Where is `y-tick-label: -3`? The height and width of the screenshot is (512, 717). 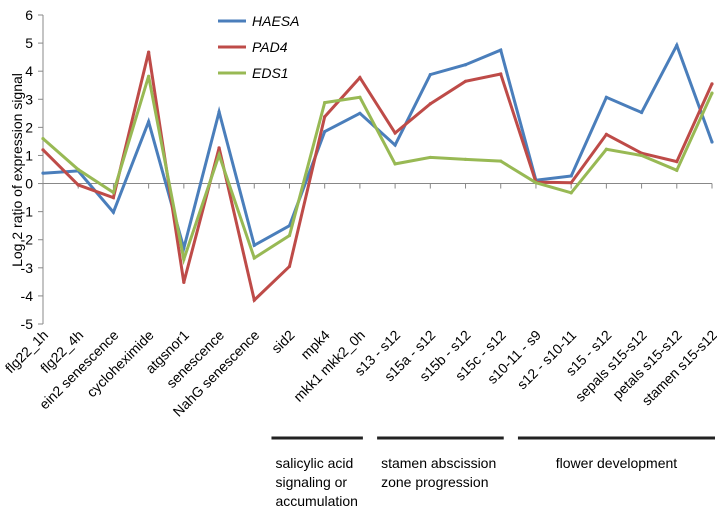
y-tick-label: -3 is located at coordinates (27, 268).